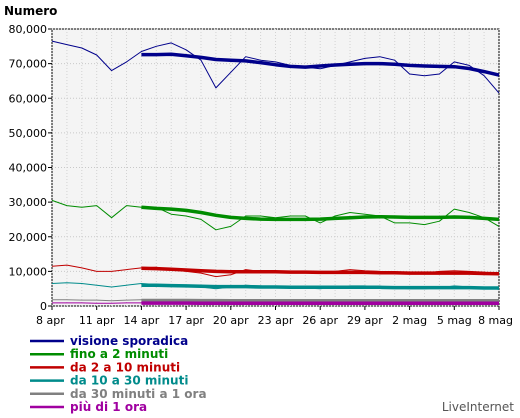 Image resolution: width=520 pixels, height=418 pixels. I want to click on x-tick-label: 14 apr, so click(142, 320).